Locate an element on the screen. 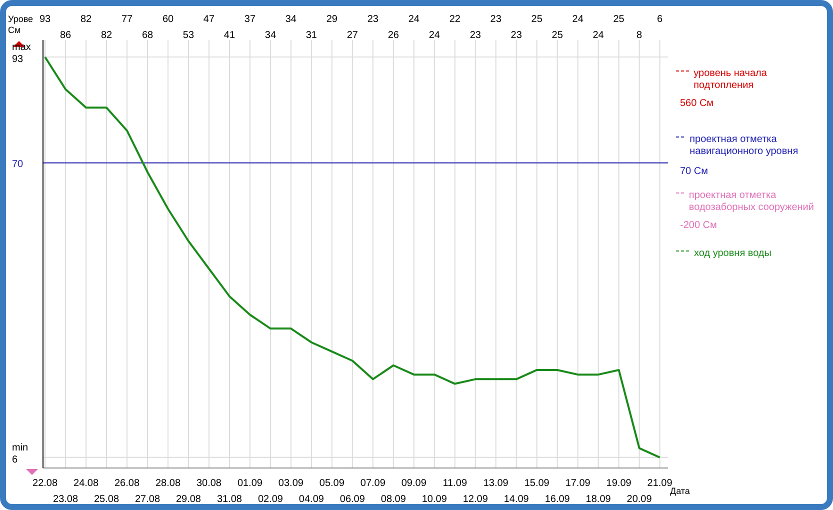 This screenshot has height=510, width=833. text: 70 См is located at coordinates (694, 172).